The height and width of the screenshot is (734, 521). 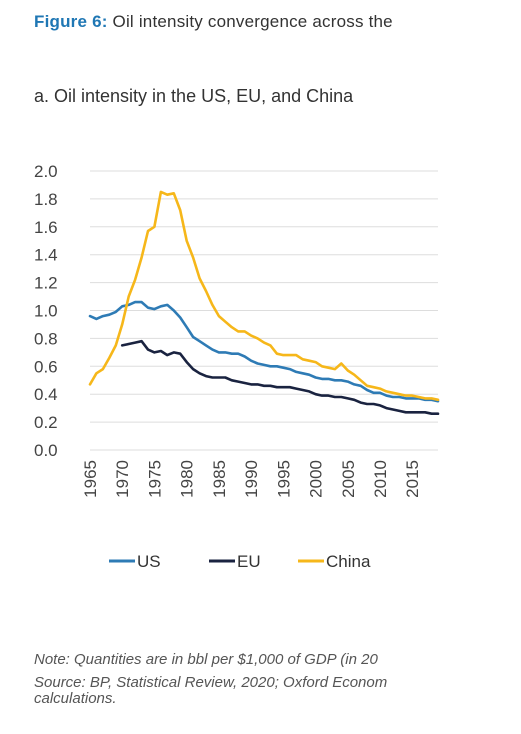 What do you see at coordinates (348, 479) in the screenshot?
I see `x-tick-label: 2005` at bounding box center [348, 479].